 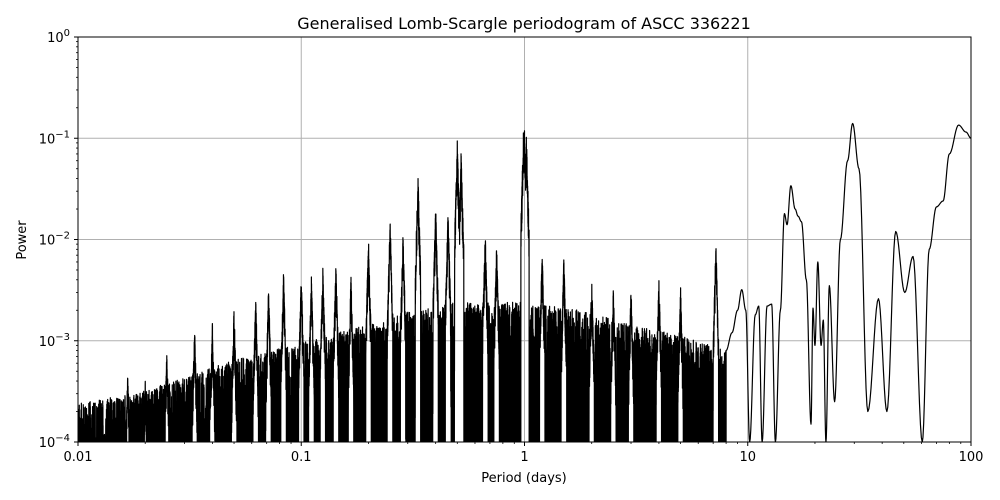 What do you see at coordinates (747, 457) in the screenshot?
I see `x-tick-label: 10` at bounding box center [747, 457].